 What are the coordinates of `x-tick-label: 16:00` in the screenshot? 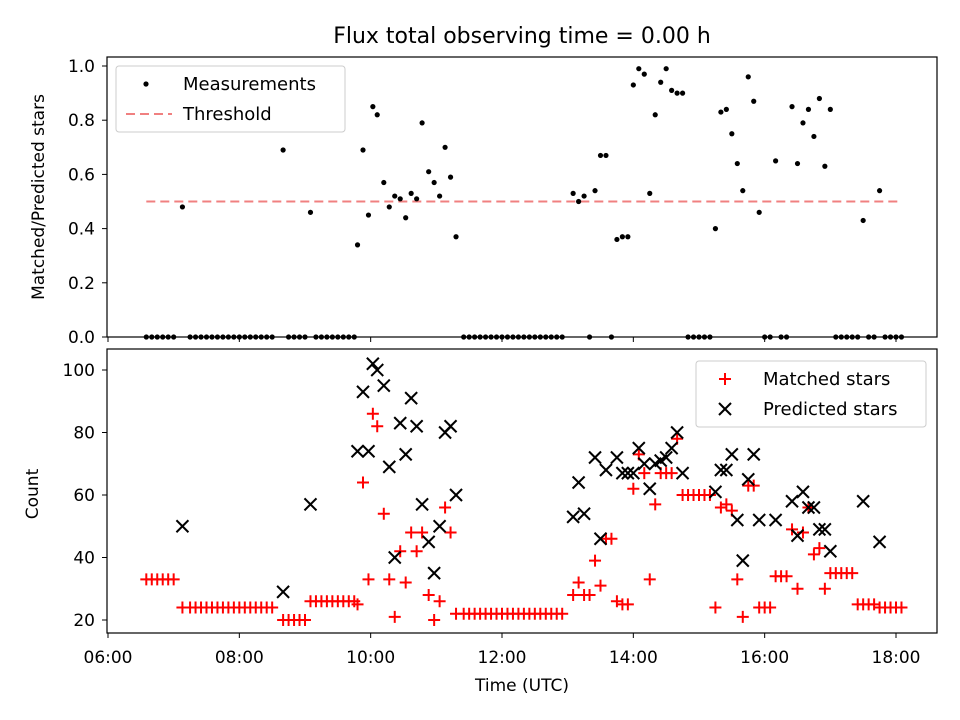 It's located at (764, 658).